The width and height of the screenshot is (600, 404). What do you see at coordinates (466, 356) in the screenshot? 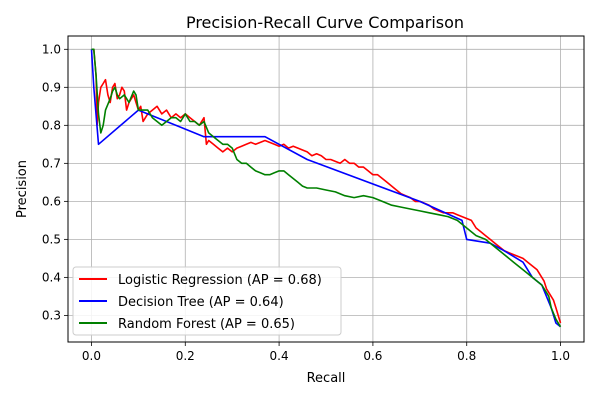
I see `x-tick-label: 0.8` at bounding box center [466, 356].